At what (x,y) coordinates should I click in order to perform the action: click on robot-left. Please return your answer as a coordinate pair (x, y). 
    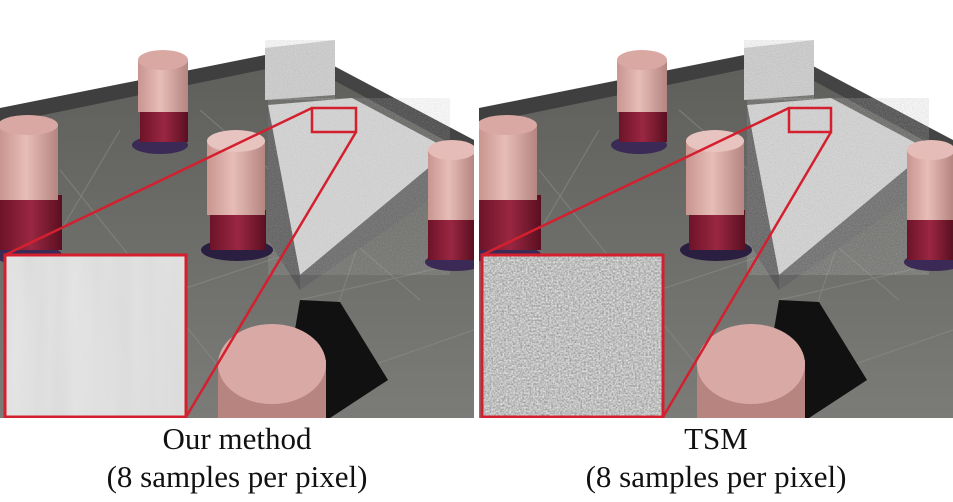
    Looking at the image, I should click on (31, 190).